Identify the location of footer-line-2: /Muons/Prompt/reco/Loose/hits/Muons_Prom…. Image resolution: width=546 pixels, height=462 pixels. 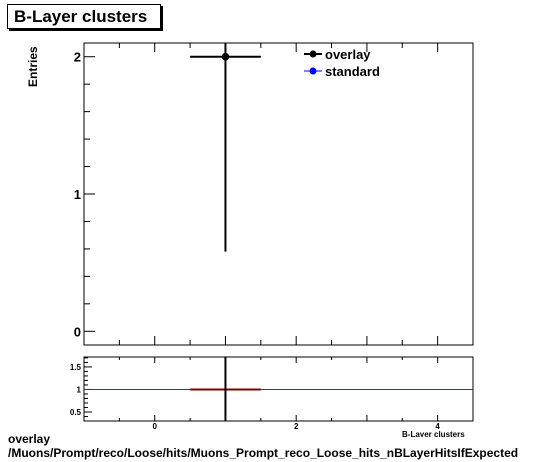
(263, 453).